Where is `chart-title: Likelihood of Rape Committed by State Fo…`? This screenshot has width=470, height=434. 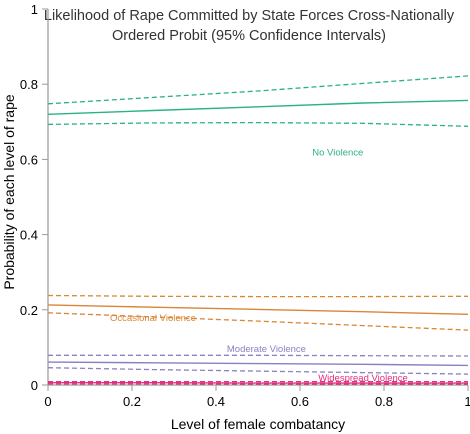
chart-title: Likelihood of Rape Committed by State Fo… is located at coordinates (249, 16).